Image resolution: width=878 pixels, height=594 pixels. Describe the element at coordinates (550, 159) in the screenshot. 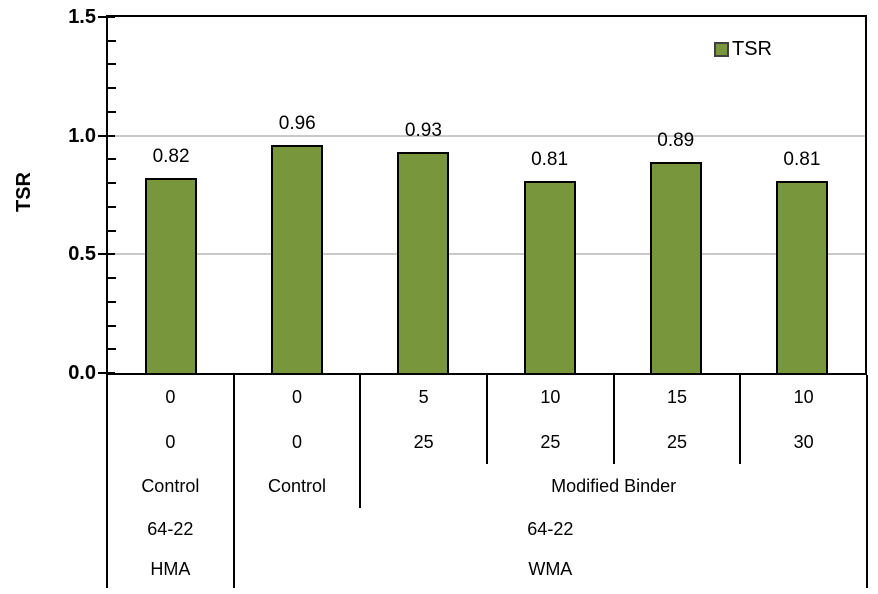

I see `bar-value-label-4: 0.81` at that location.